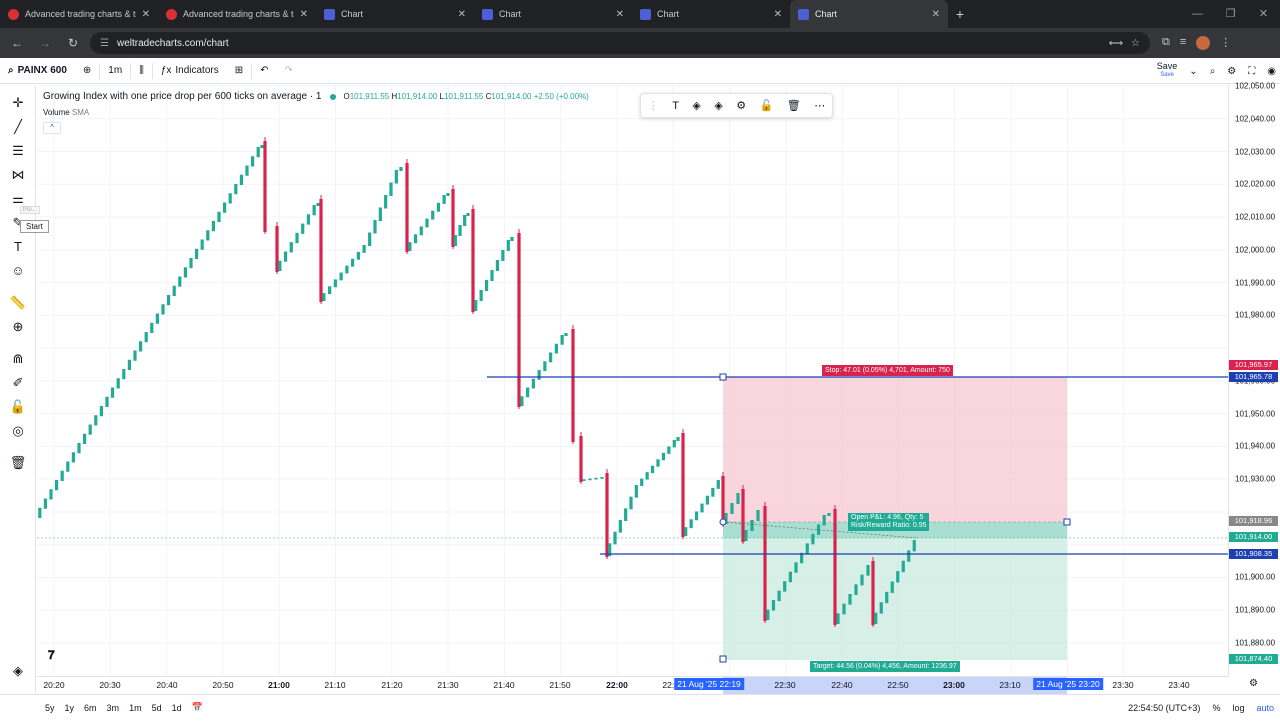 Image resolution: width=1280 pixels, height=721 pixels. What do you see at coordinates (653, 106) in the screenshot?
I see `drag-handle-icon: ⋮` at bounding box center [653, 106].